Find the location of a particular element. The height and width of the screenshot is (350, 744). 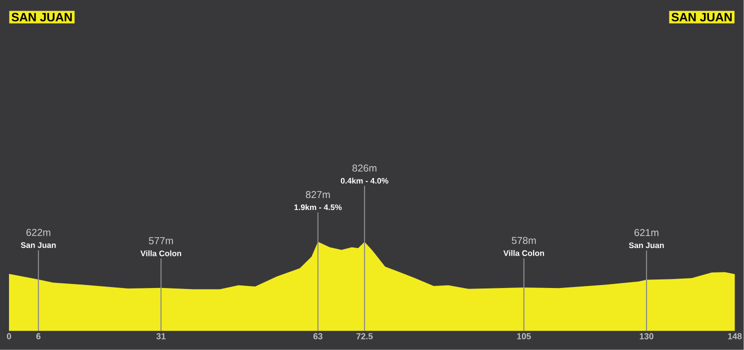

x-tick-label: 105 is located at coordinates (524, 336).